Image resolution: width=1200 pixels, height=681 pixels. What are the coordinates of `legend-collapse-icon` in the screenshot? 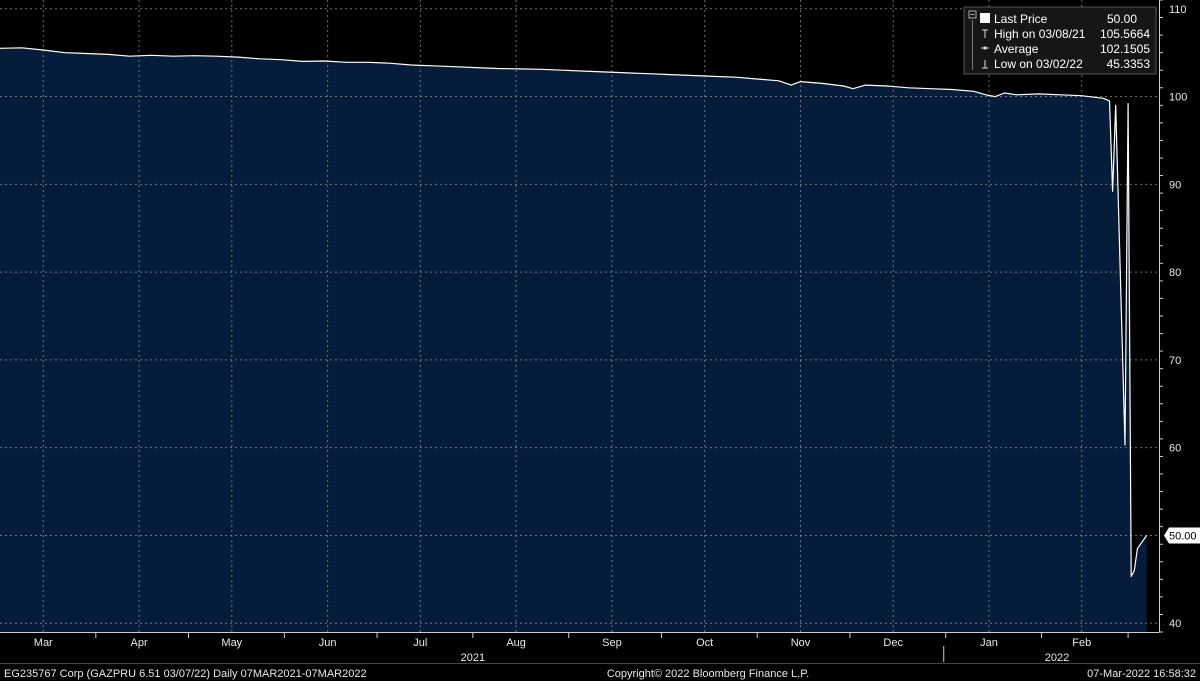 It's located at (972, 14).